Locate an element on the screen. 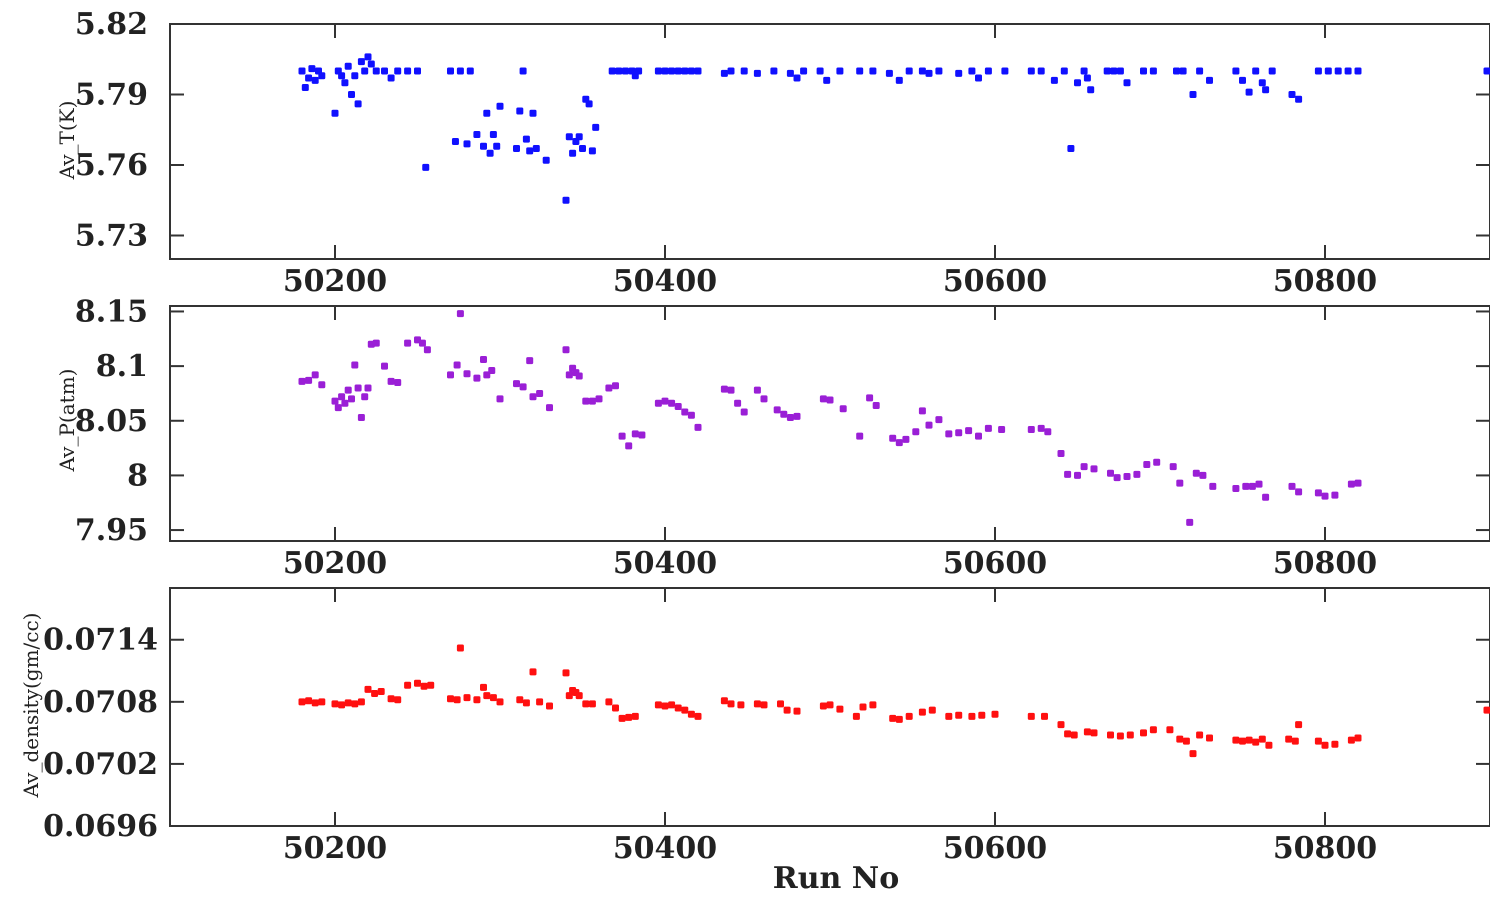  density-x-tick-label: 50200 is located at coordinates (335, 848).